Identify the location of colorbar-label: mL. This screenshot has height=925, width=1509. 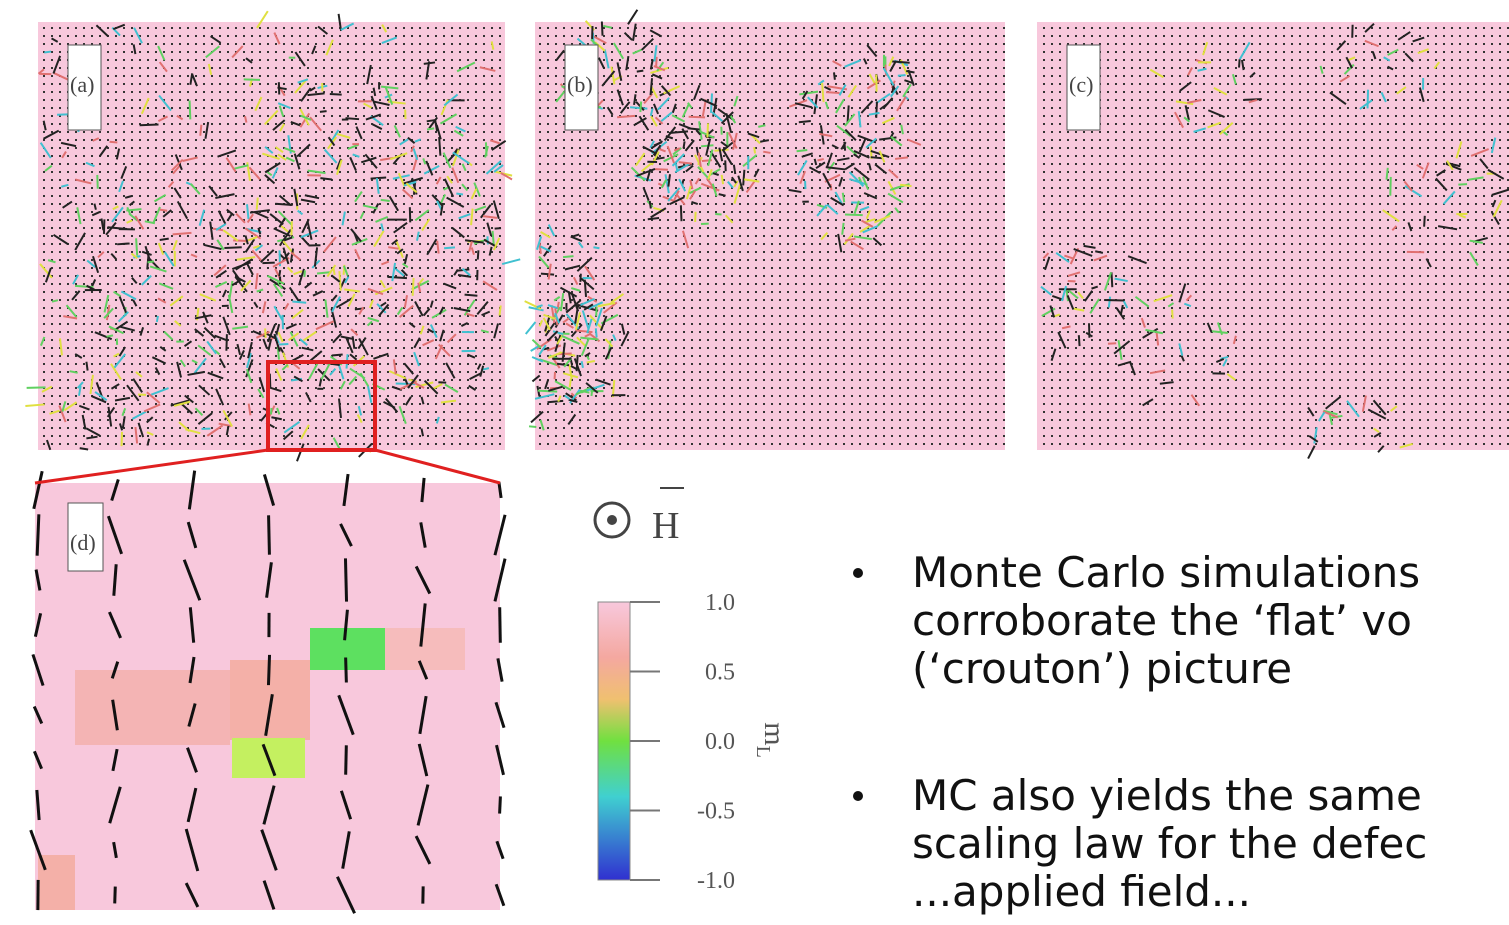
(771, 740).